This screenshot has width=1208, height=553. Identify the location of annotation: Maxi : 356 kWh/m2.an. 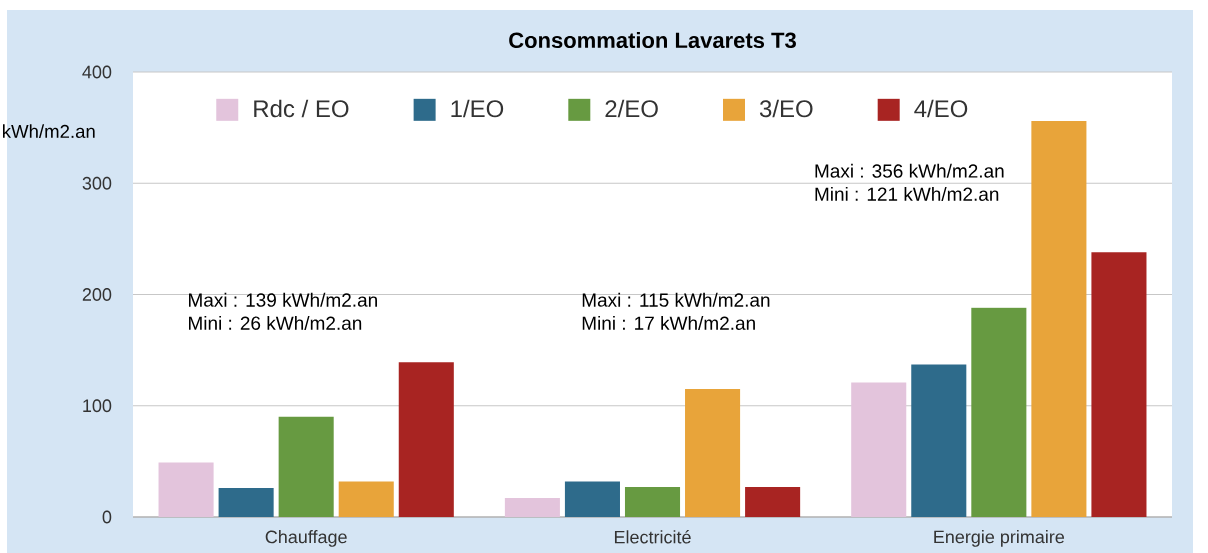
(909, 170).